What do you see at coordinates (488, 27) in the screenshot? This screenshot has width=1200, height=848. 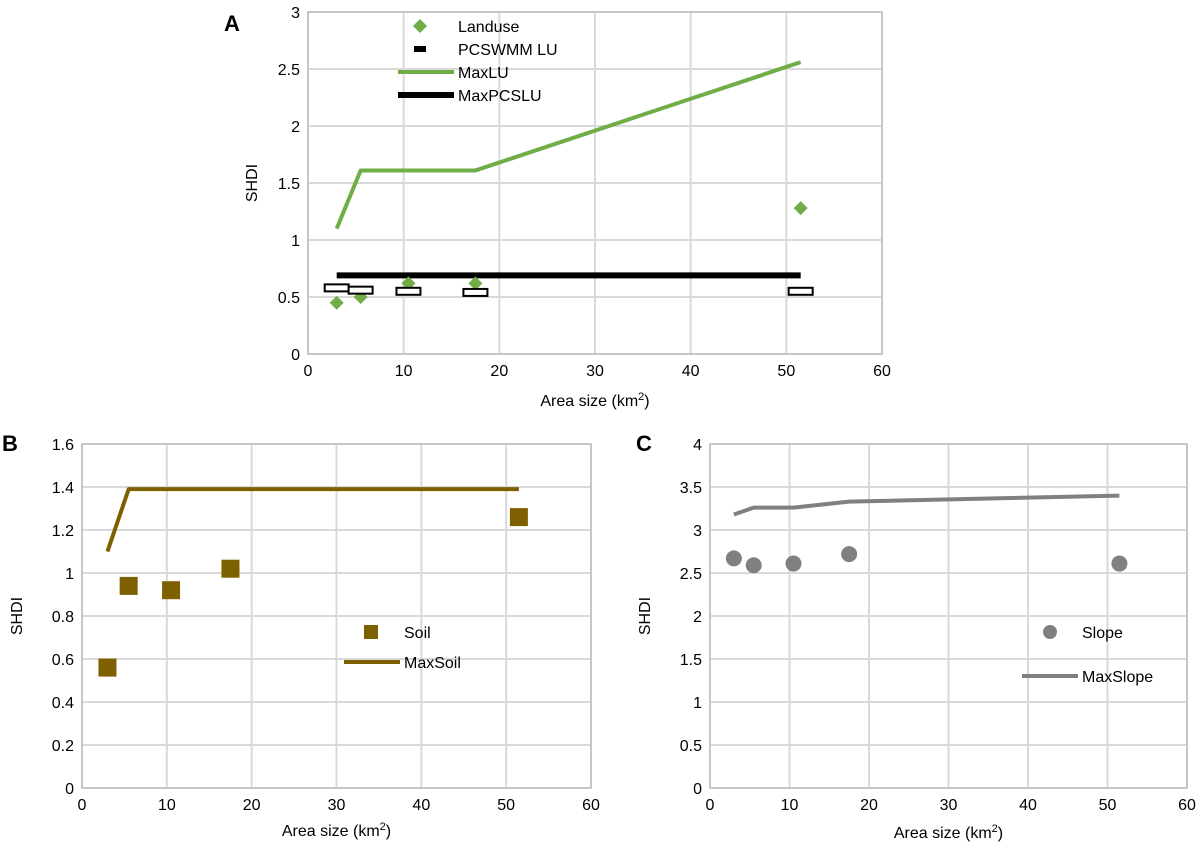 I see `legend-label: Landuse` at bounding box center [488, 27].